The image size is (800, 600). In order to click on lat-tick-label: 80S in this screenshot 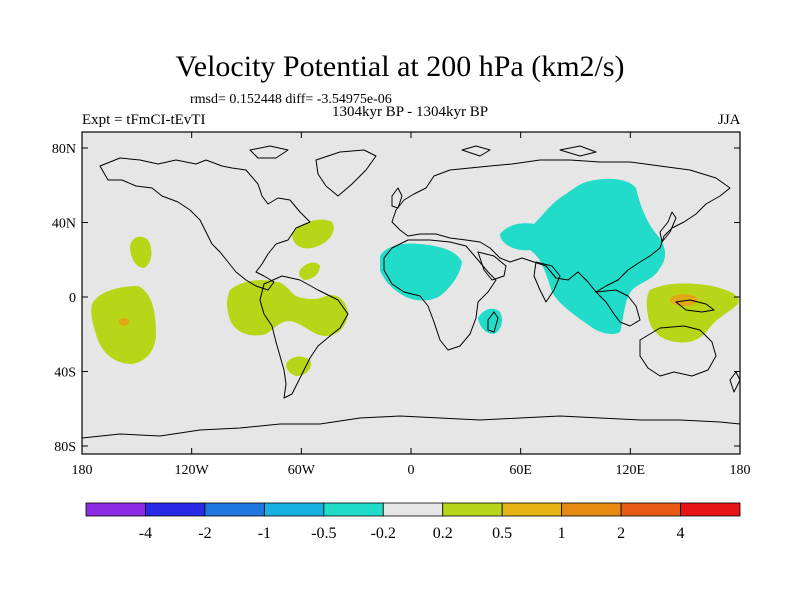, I will do `click(65, 447)`.